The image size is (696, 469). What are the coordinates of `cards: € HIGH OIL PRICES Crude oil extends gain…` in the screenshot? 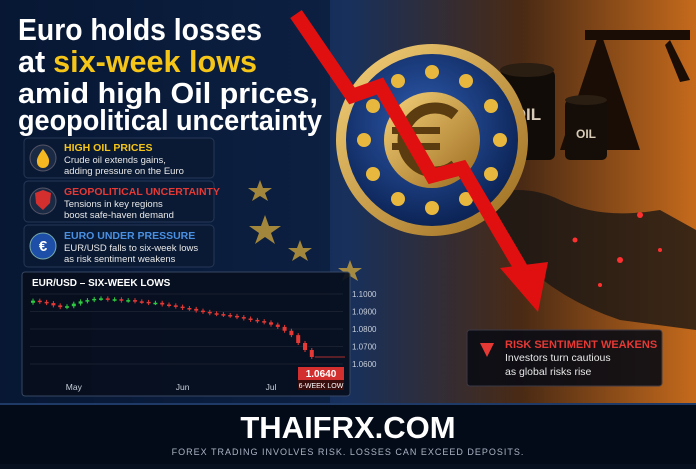 It's located at (121, 202).